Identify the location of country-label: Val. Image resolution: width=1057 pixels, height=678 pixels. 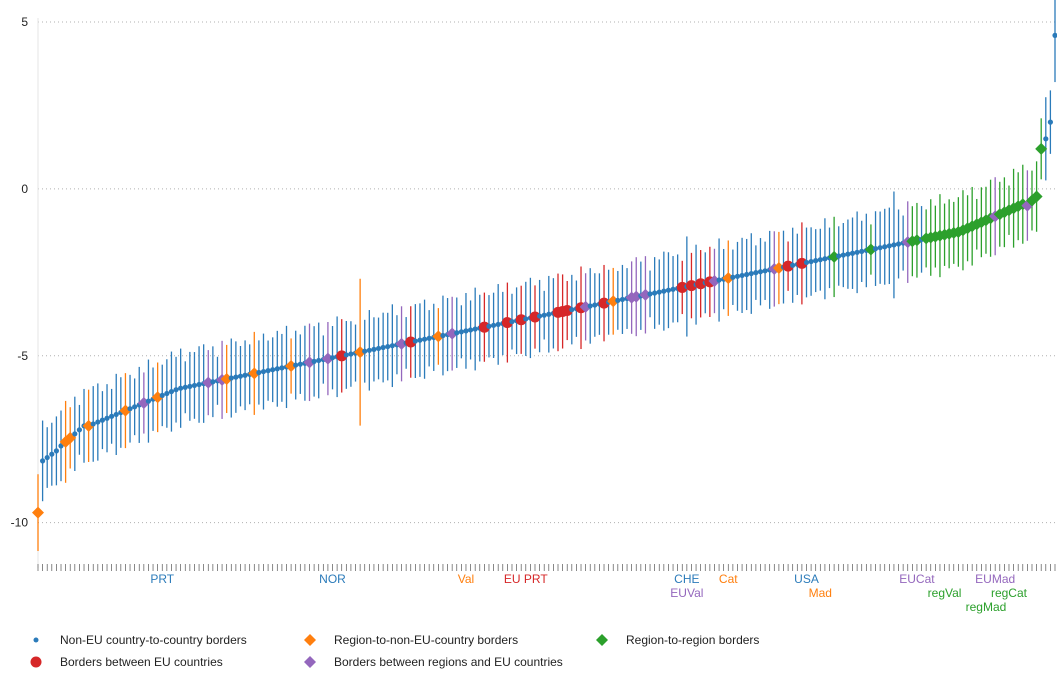
(466, 579).